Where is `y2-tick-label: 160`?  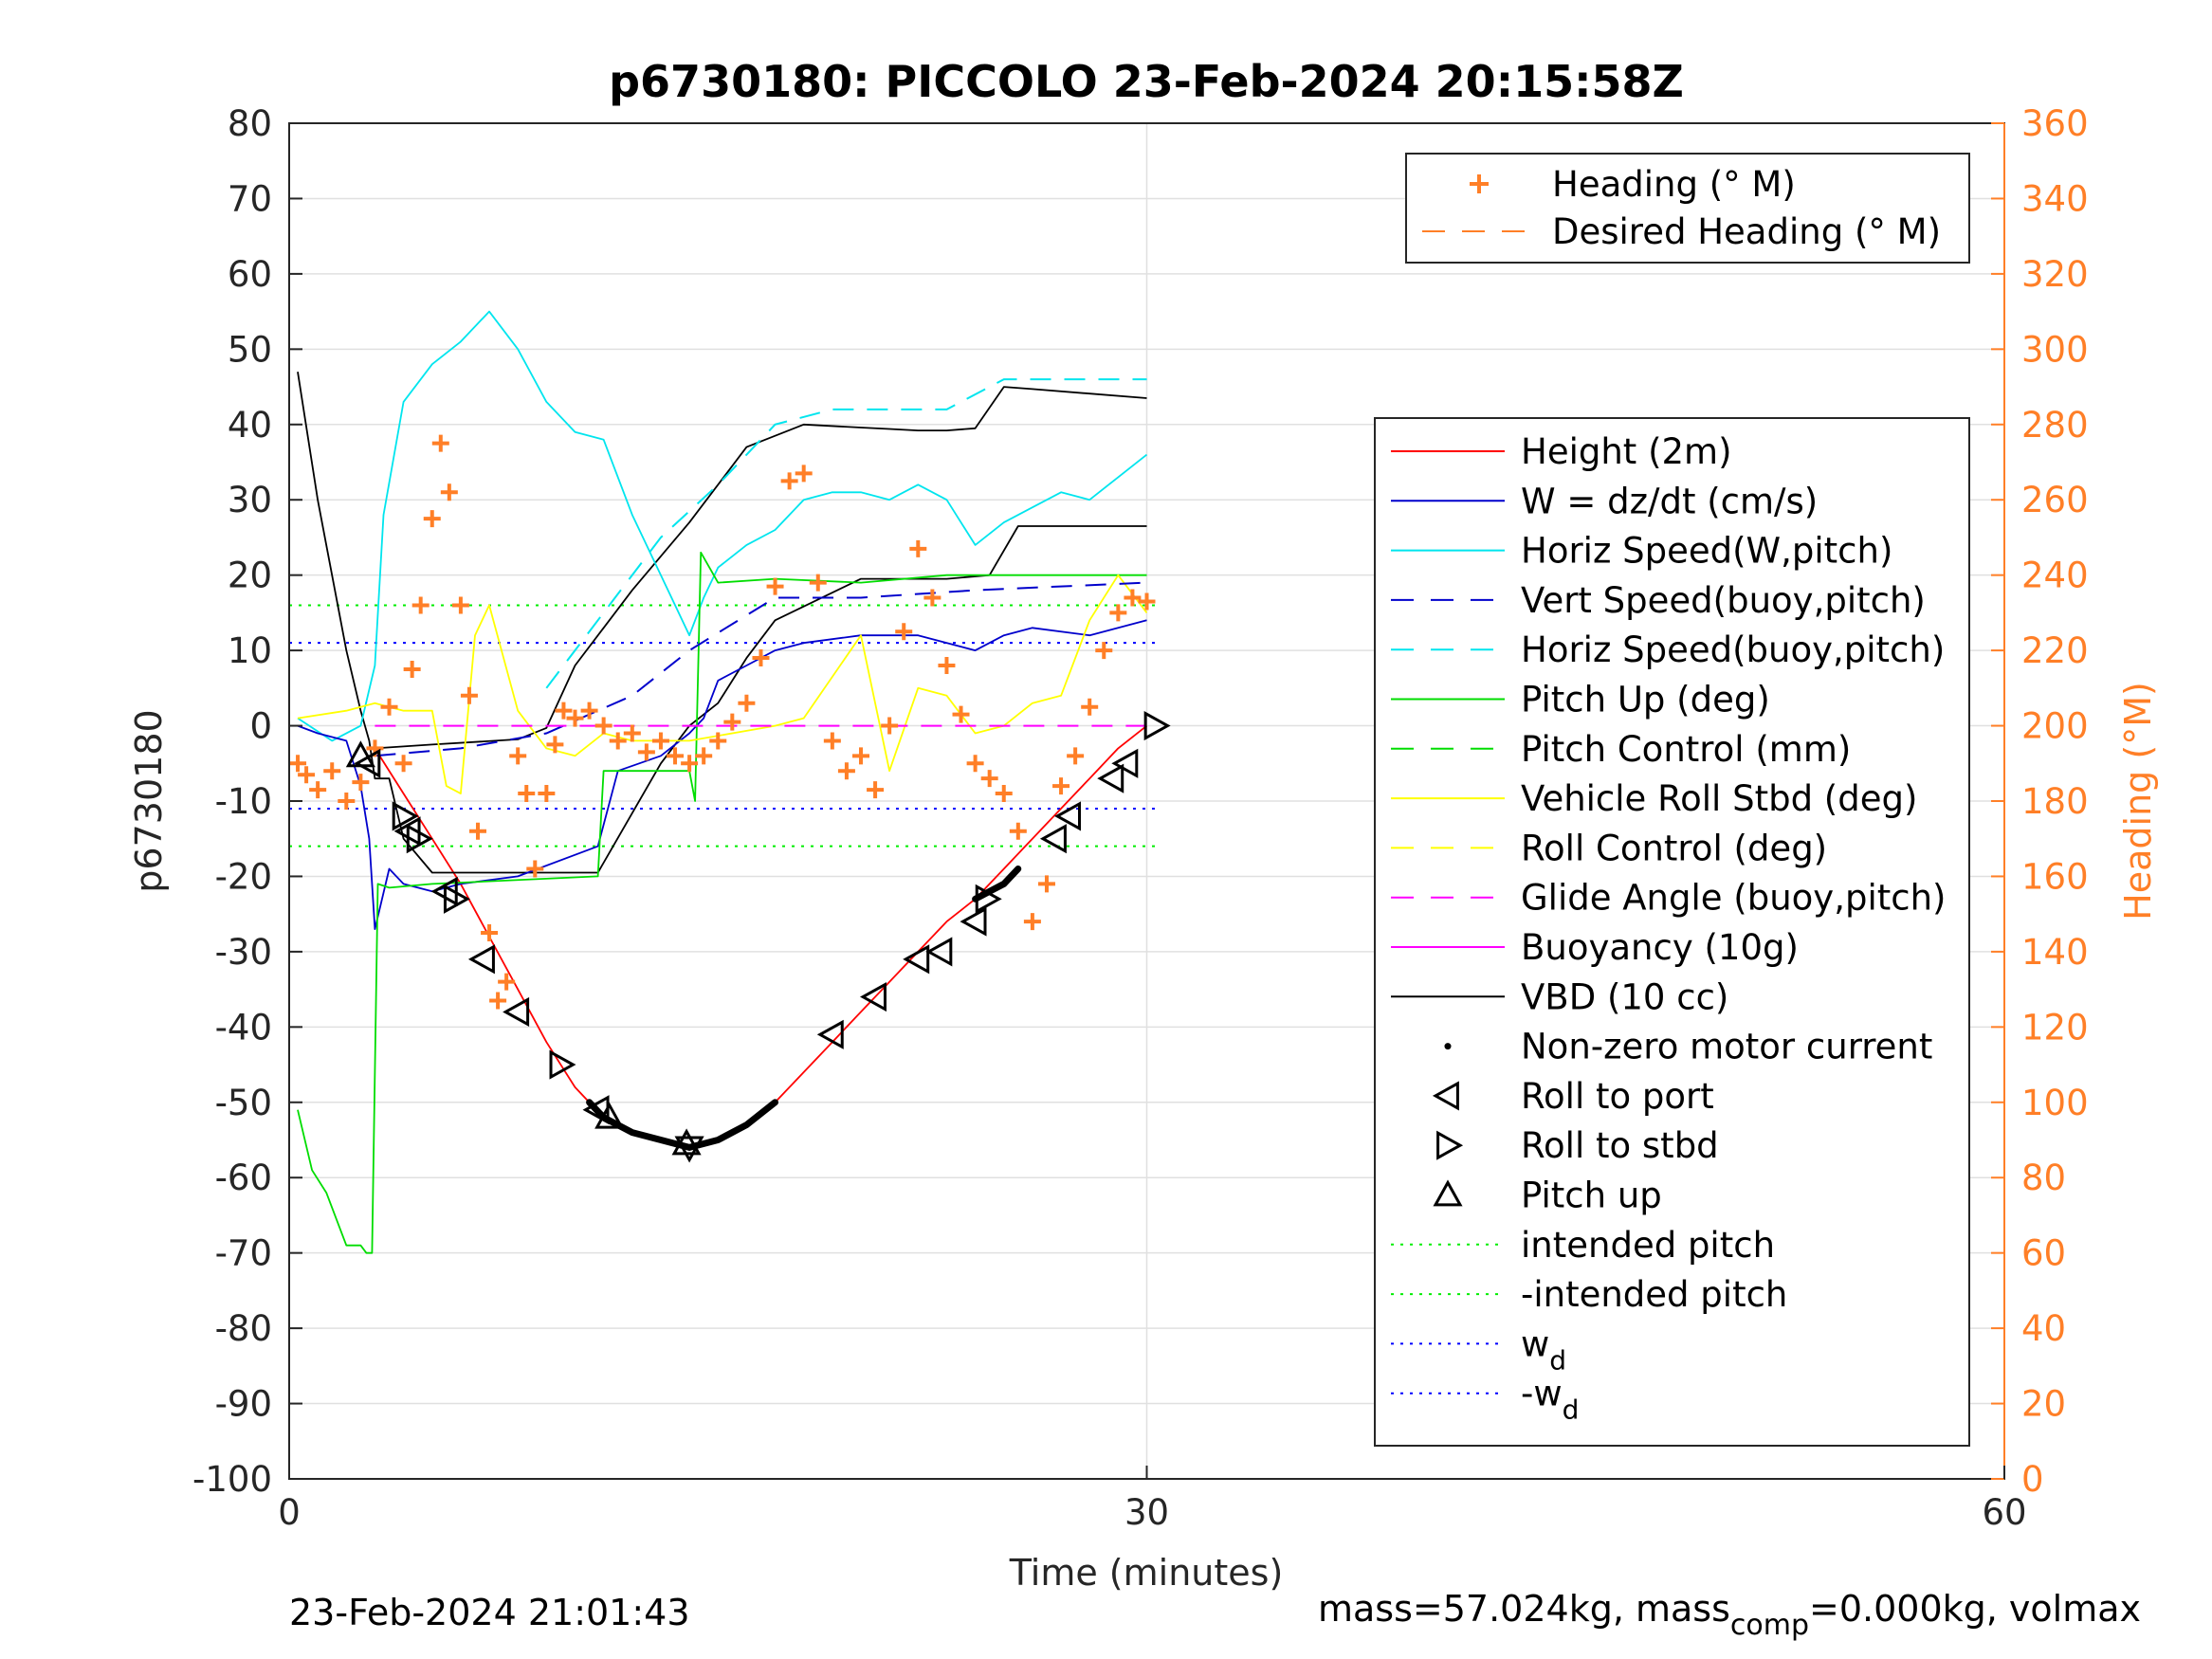 y2-tick-label: 160 is located at coordinates (2055, 876).